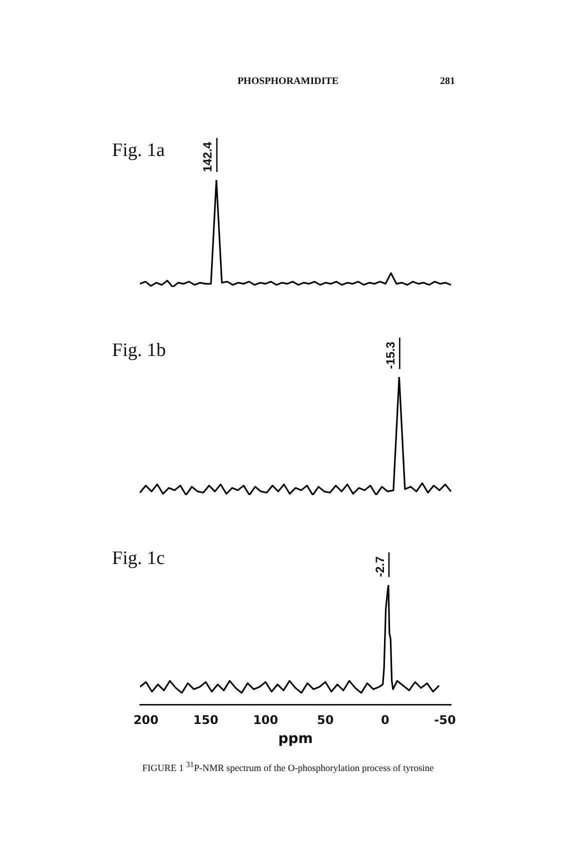  Describe the element at coordinates (447, 81) in the screenshot. I see `text: 281` at that location.